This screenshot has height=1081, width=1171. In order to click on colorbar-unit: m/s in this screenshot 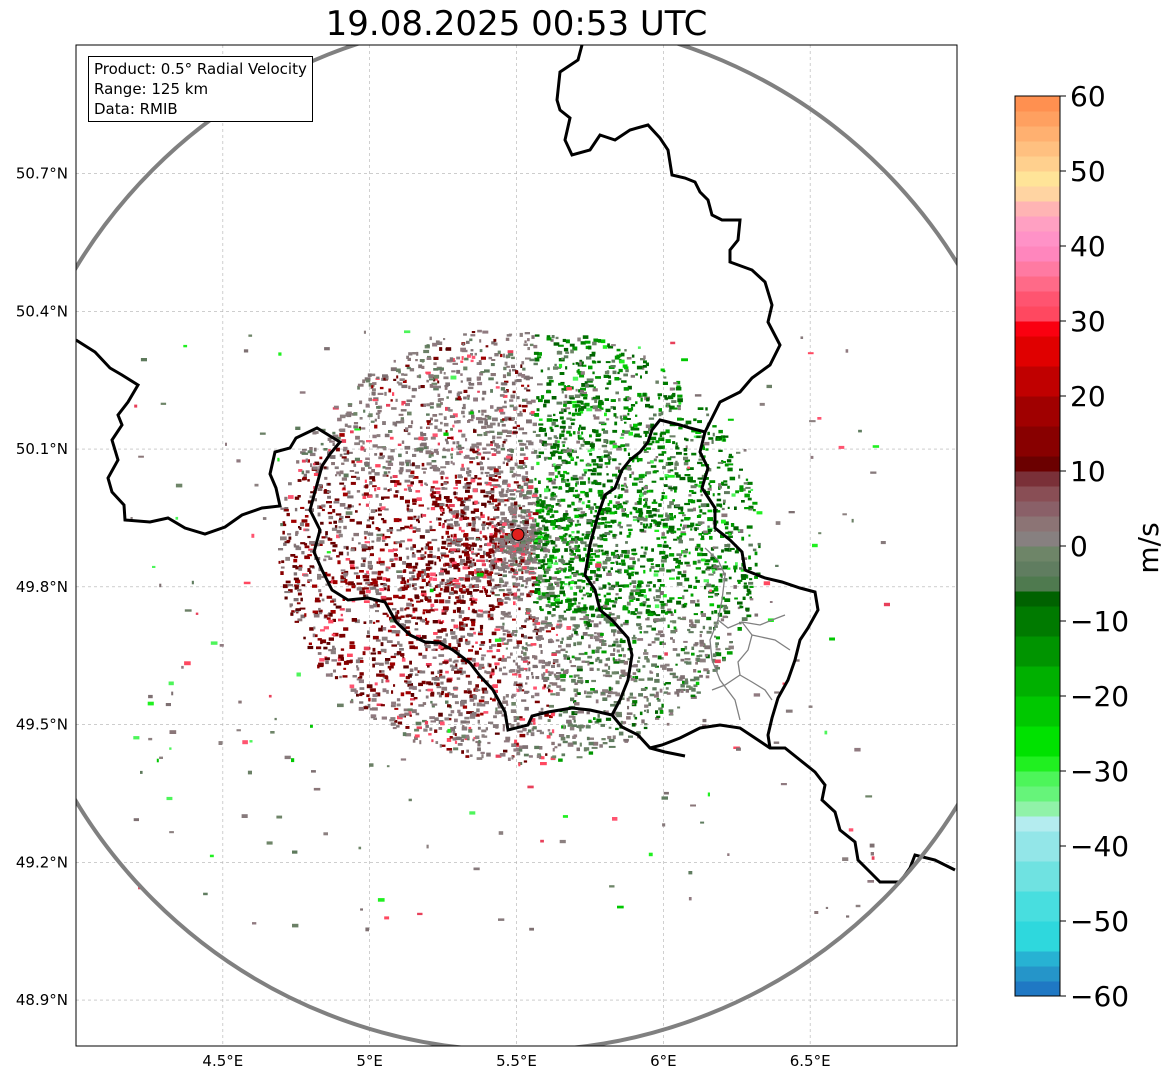, I will do `click(1148, 547)`.